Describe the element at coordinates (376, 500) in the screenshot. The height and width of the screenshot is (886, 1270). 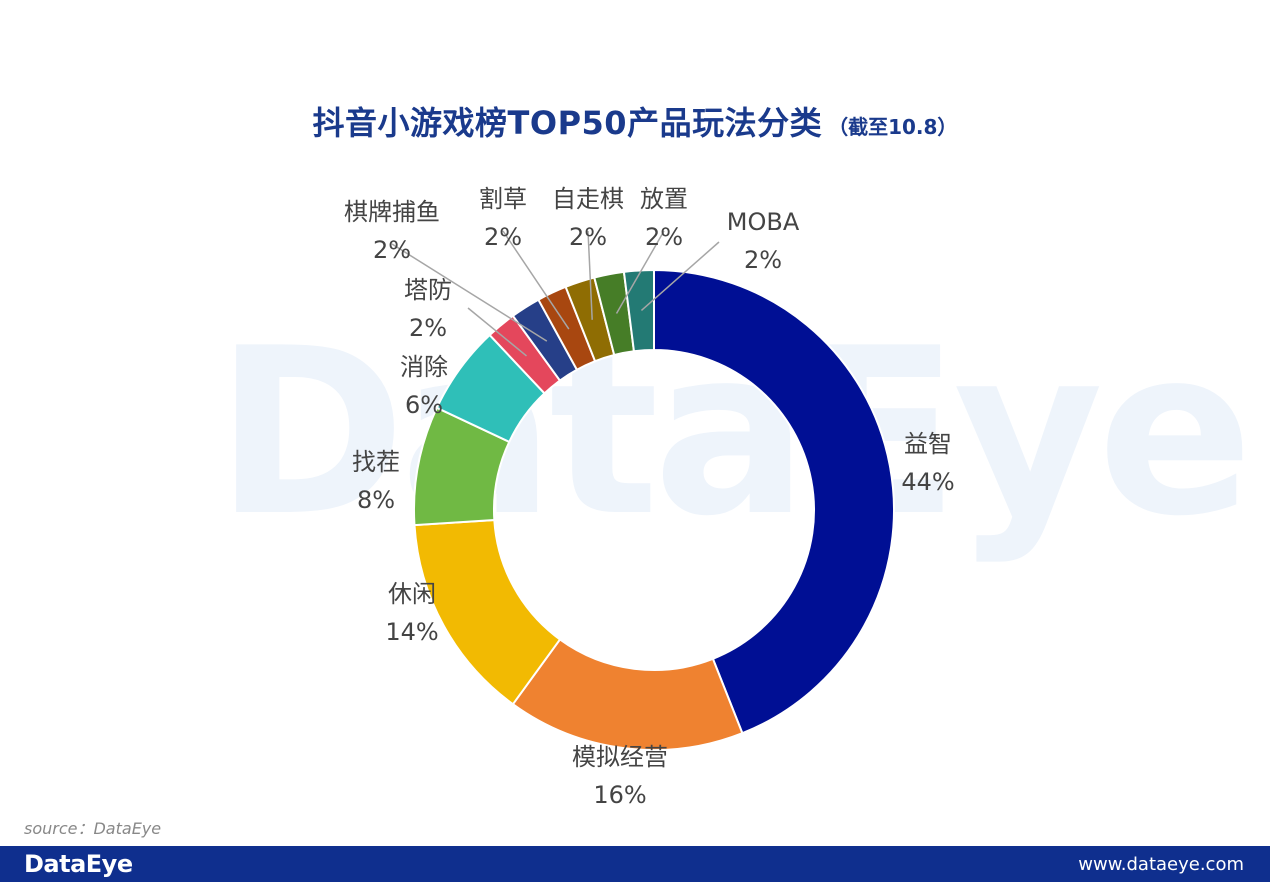
I see `slice-label-value-3: 8%` at that location.